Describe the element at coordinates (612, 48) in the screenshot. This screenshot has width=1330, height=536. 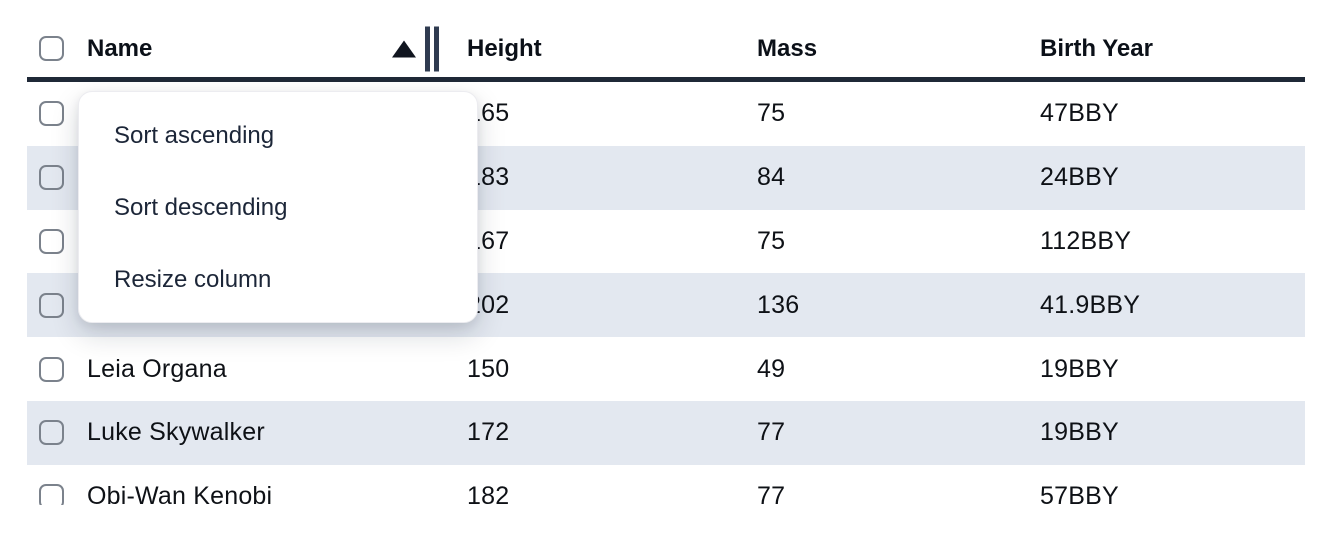
I see `column-header-height: Height` at that location.